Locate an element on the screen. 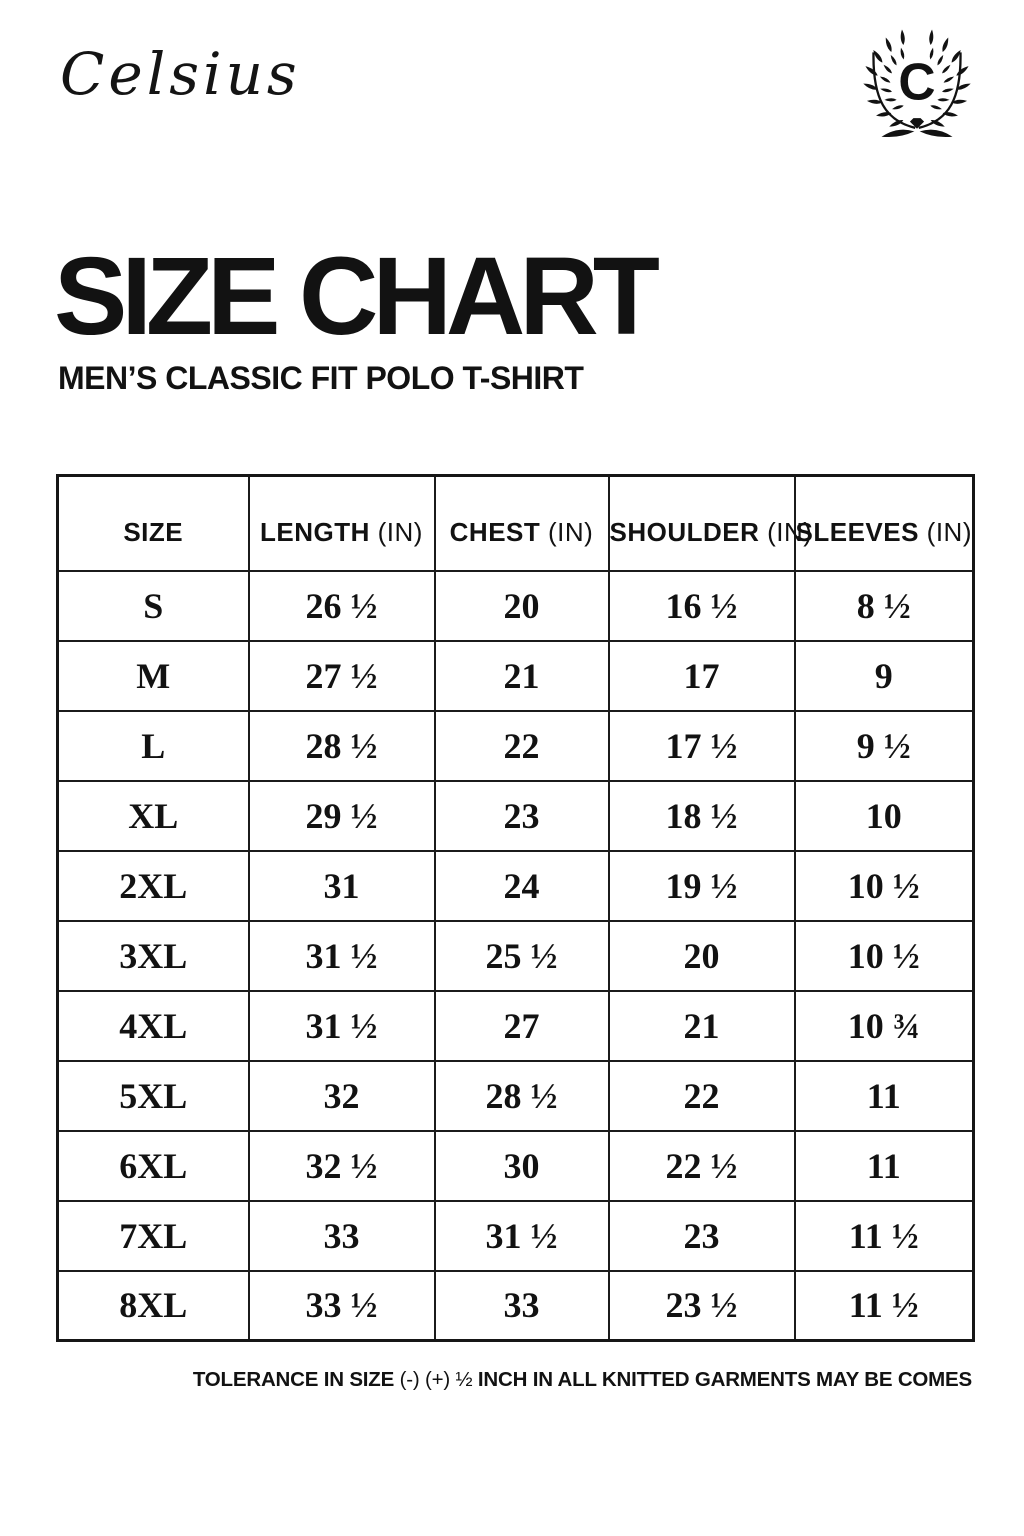  column-header-sleeves: SLEEVES (IN) is located at coordinates (884, 523).